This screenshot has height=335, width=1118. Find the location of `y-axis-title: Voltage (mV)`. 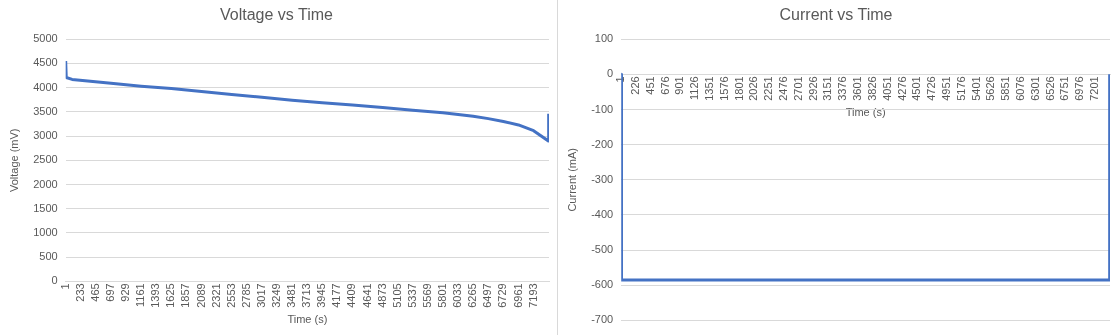

y-axis-title: Voltage (mV) is located at coordinates (13, 160).